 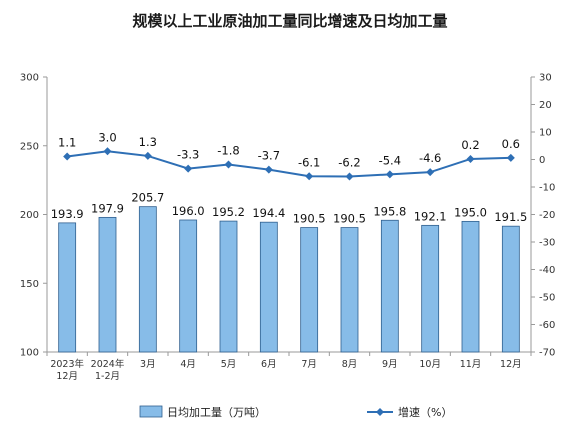 I want to click on bar-data-label: 191.5, so click(x=510, y=217).